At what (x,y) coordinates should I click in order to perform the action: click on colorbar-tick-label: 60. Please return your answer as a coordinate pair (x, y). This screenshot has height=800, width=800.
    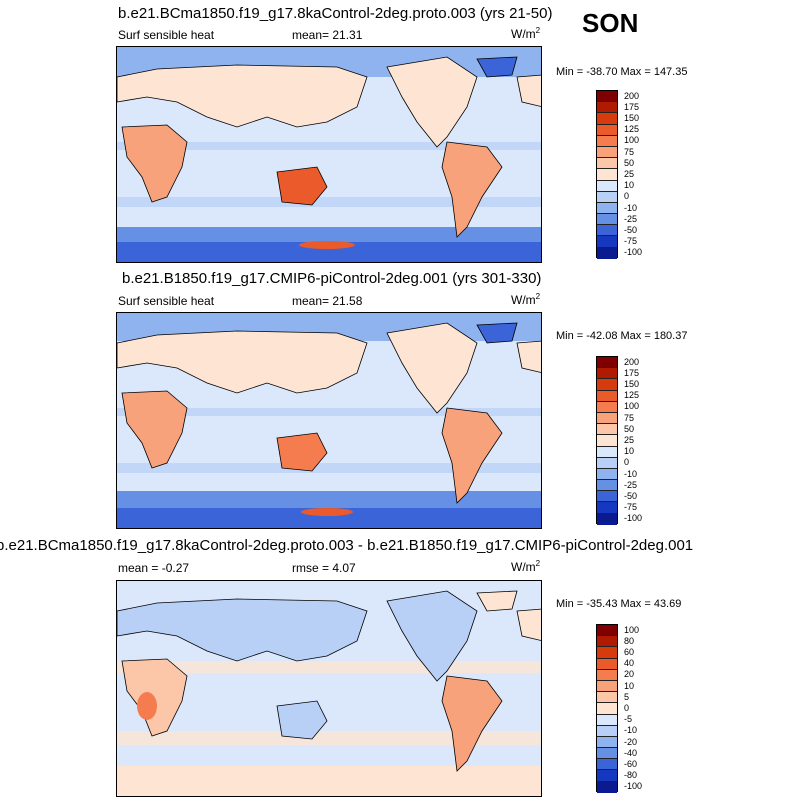
    Looking at the image, I should click on (629, 652).